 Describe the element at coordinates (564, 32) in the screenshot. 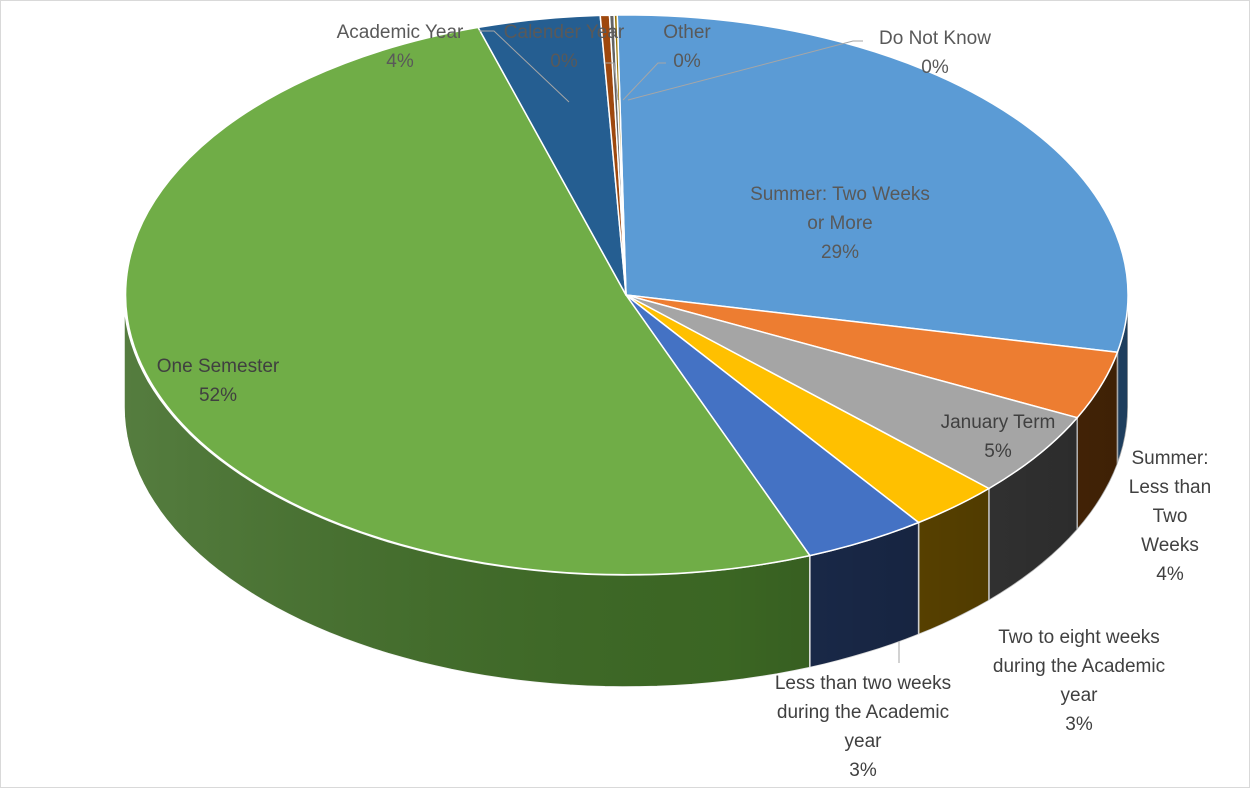

I see `category-label: Calender Year` at that location.